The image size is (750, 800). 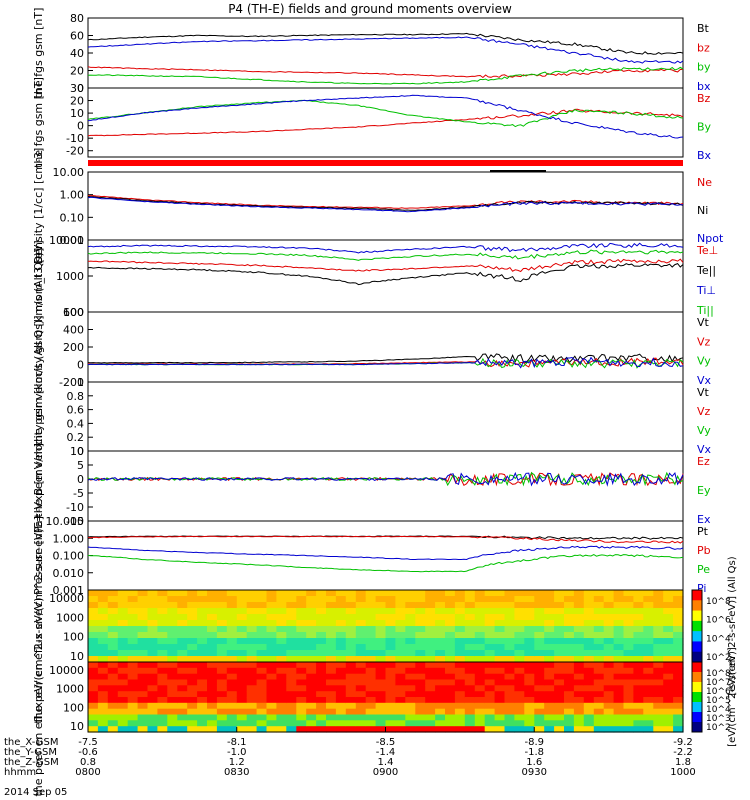 What do you see at coordinates (88, 752) in the screenshot?
I see `x-tick-label: -0.6` at bounding box center [88, 752].